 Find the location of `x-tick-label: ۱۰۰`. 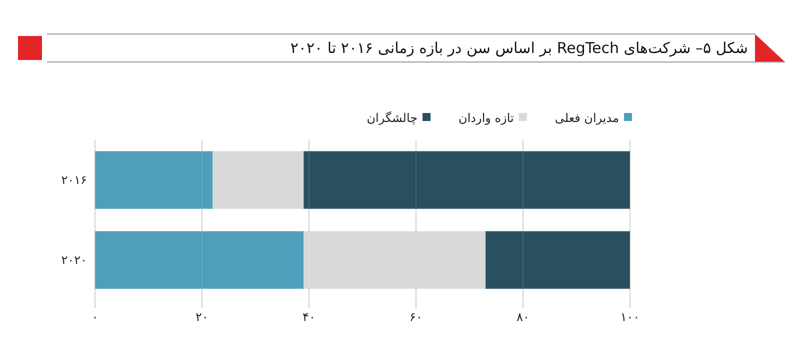

x-tick-label: ۱۰۰ is located at coordinates (630, 317).